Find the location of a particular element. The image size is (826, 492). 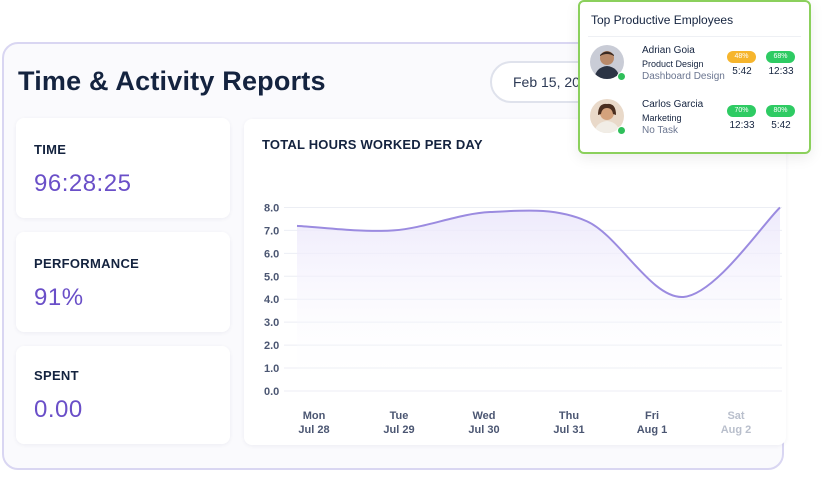

divider is located at coordinates (694, 36).